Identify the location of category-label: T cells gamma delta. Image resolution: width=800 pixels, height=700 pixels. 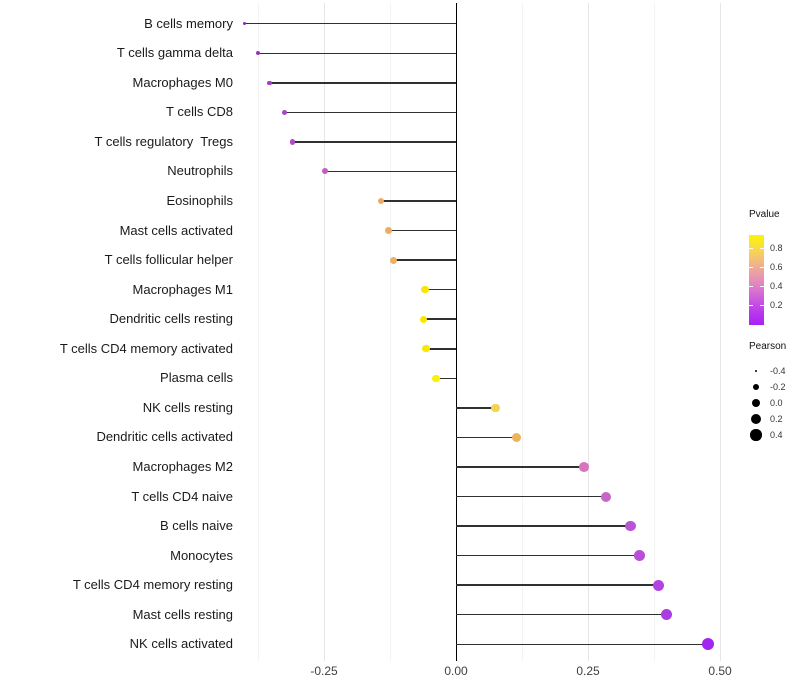
(174, 53).